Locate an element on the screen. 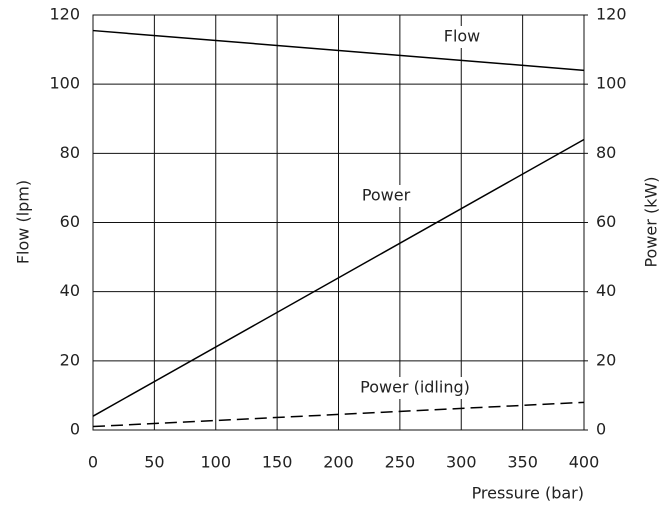  x-tick-label: 0 is located at coordinates (93, 462).